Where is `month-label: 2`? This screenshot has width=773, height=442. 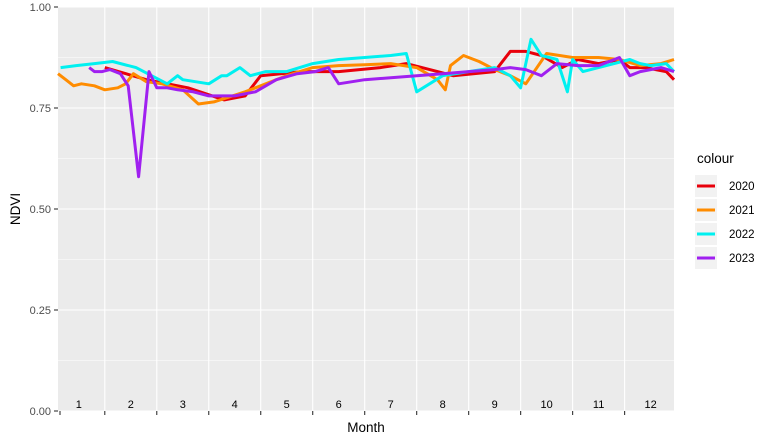
month-label: 2 is located at coordinates (131, 405).